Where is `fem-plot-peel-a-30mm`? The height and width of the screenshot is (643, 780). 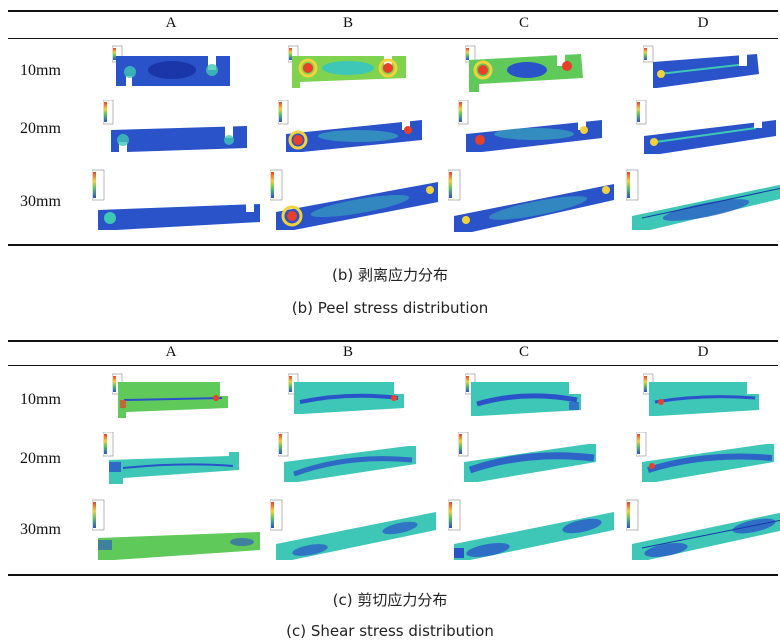
fem-plot-peel-a-30mm is located at coordinates (178, 201).